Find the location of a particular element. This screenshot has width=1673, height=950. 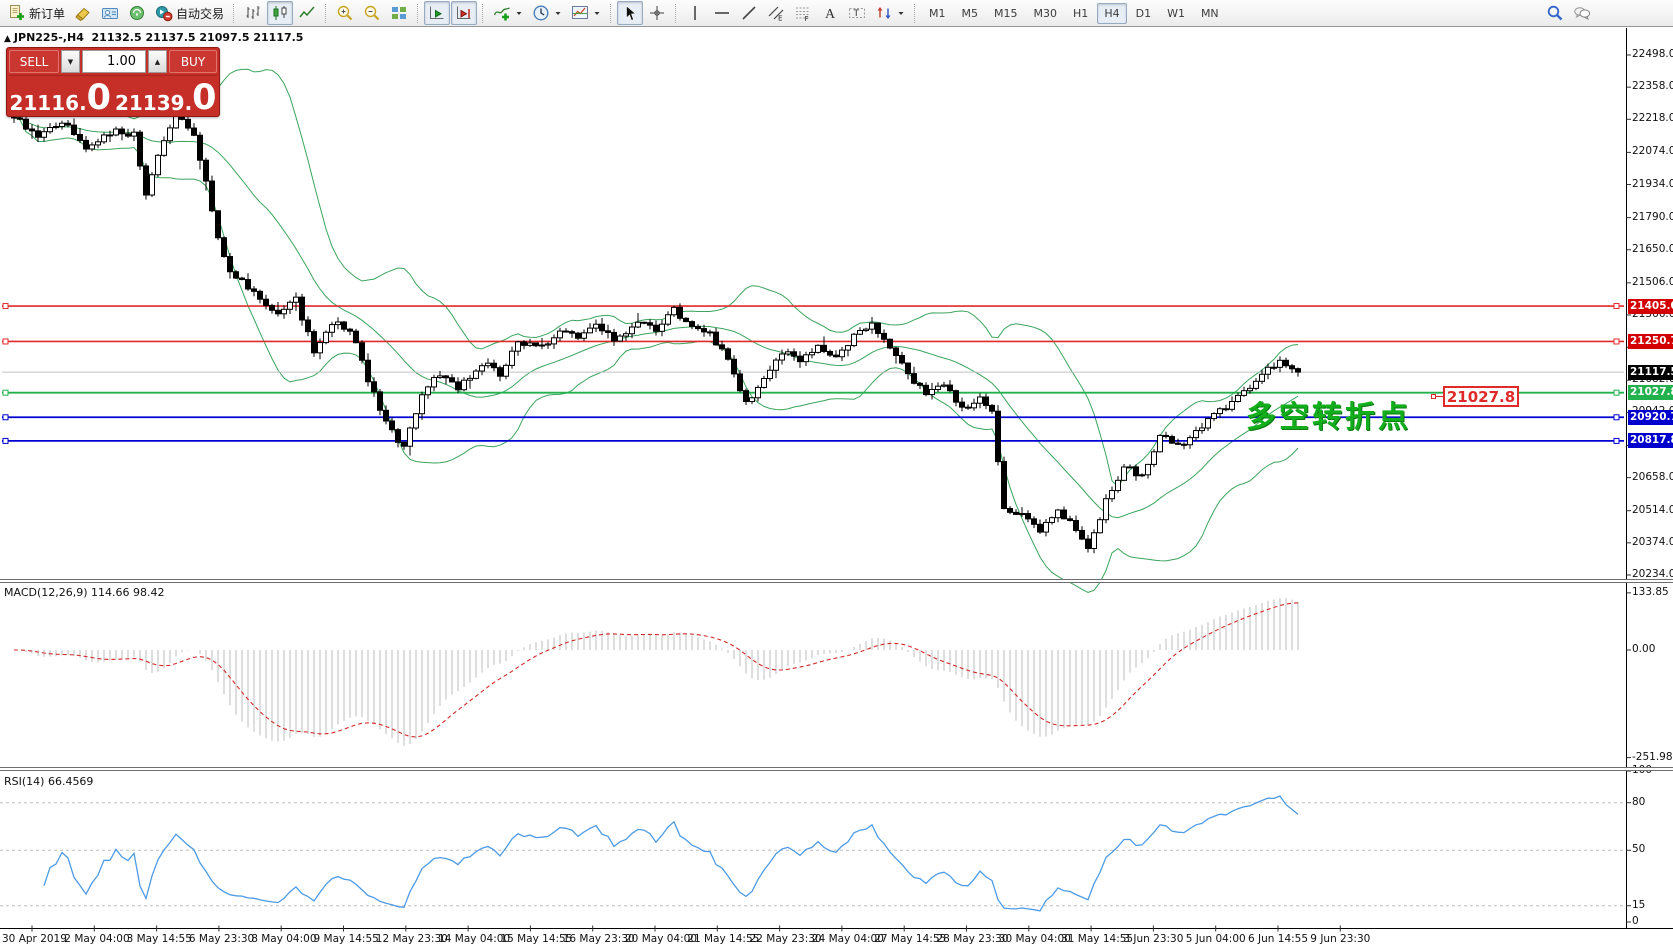

profiles-button is located at coordinates (110, 13).